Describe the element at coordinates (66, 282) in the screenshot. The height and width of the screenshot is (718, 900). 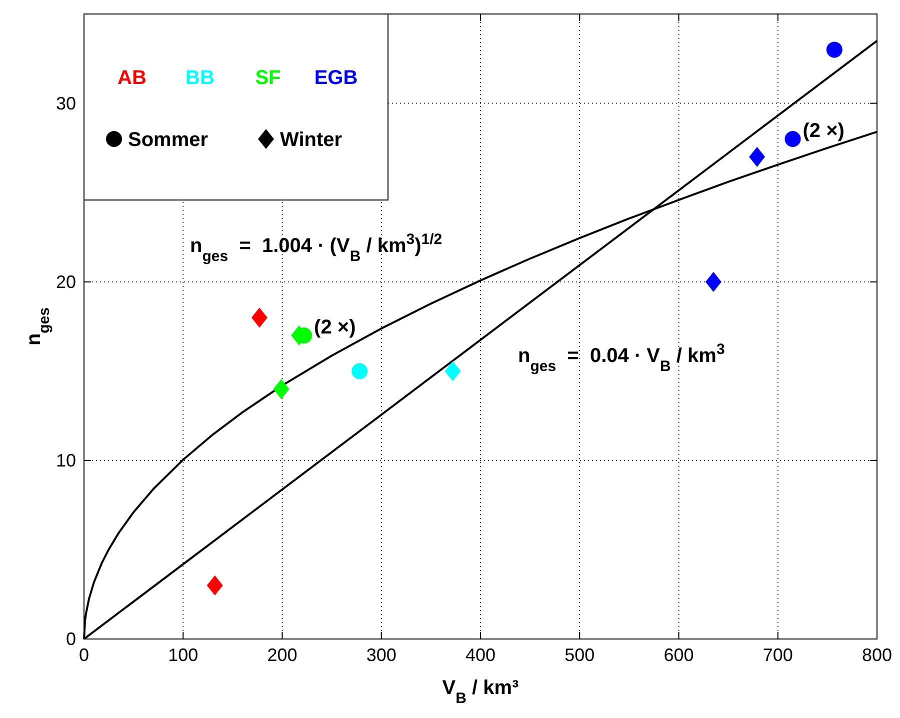
I see `y-tick-label: 20` at that location.